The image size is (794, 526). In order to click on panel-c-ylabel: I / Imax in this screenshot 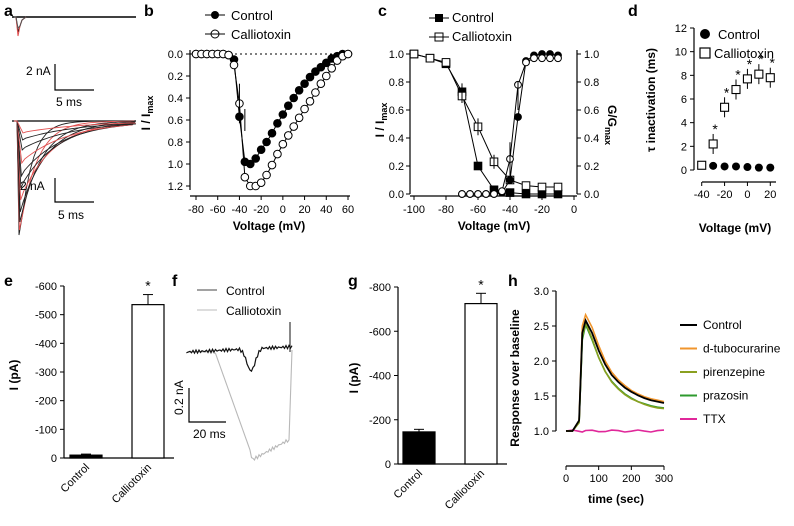, I will do `click(381, 120)`.